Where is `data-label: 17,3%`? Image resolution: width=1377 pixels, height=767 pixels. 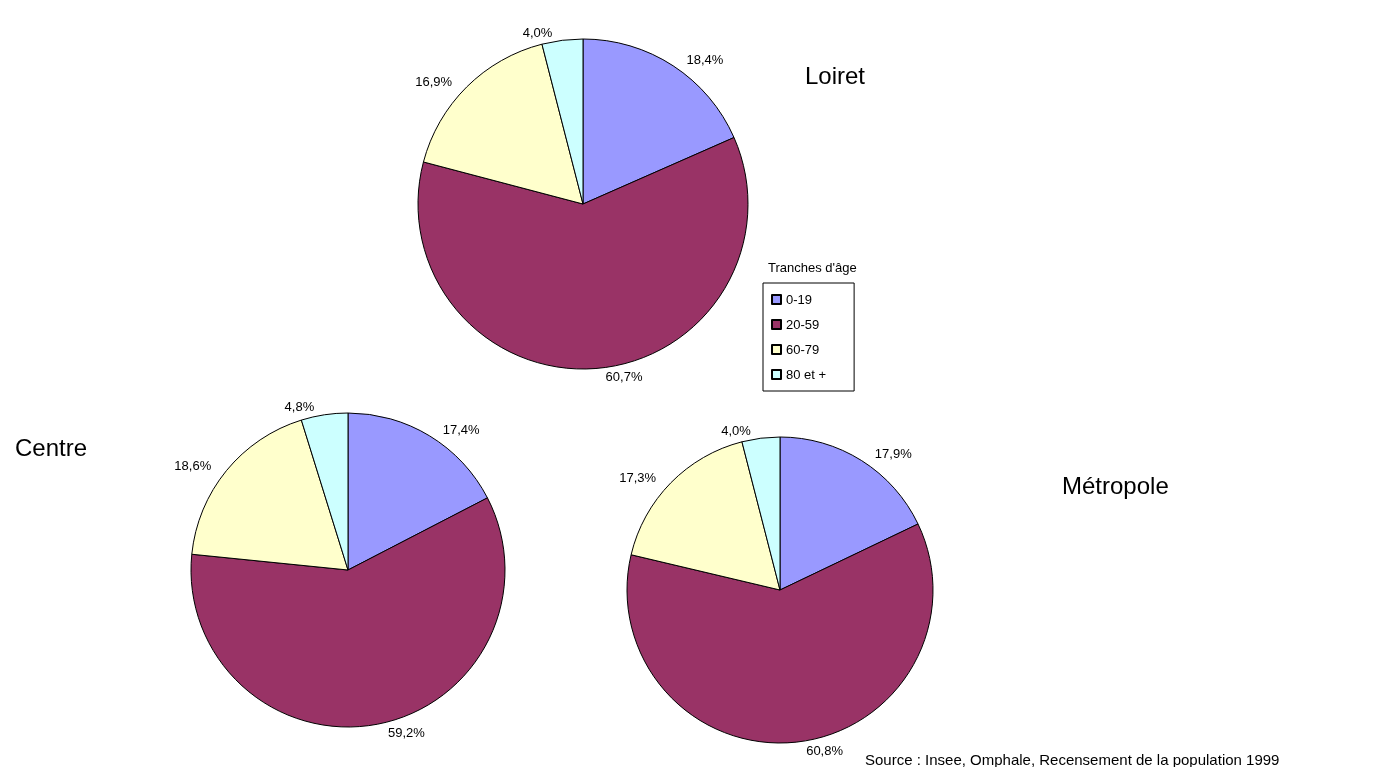 data-label: 17,3% is located at coordinates (638, 477).